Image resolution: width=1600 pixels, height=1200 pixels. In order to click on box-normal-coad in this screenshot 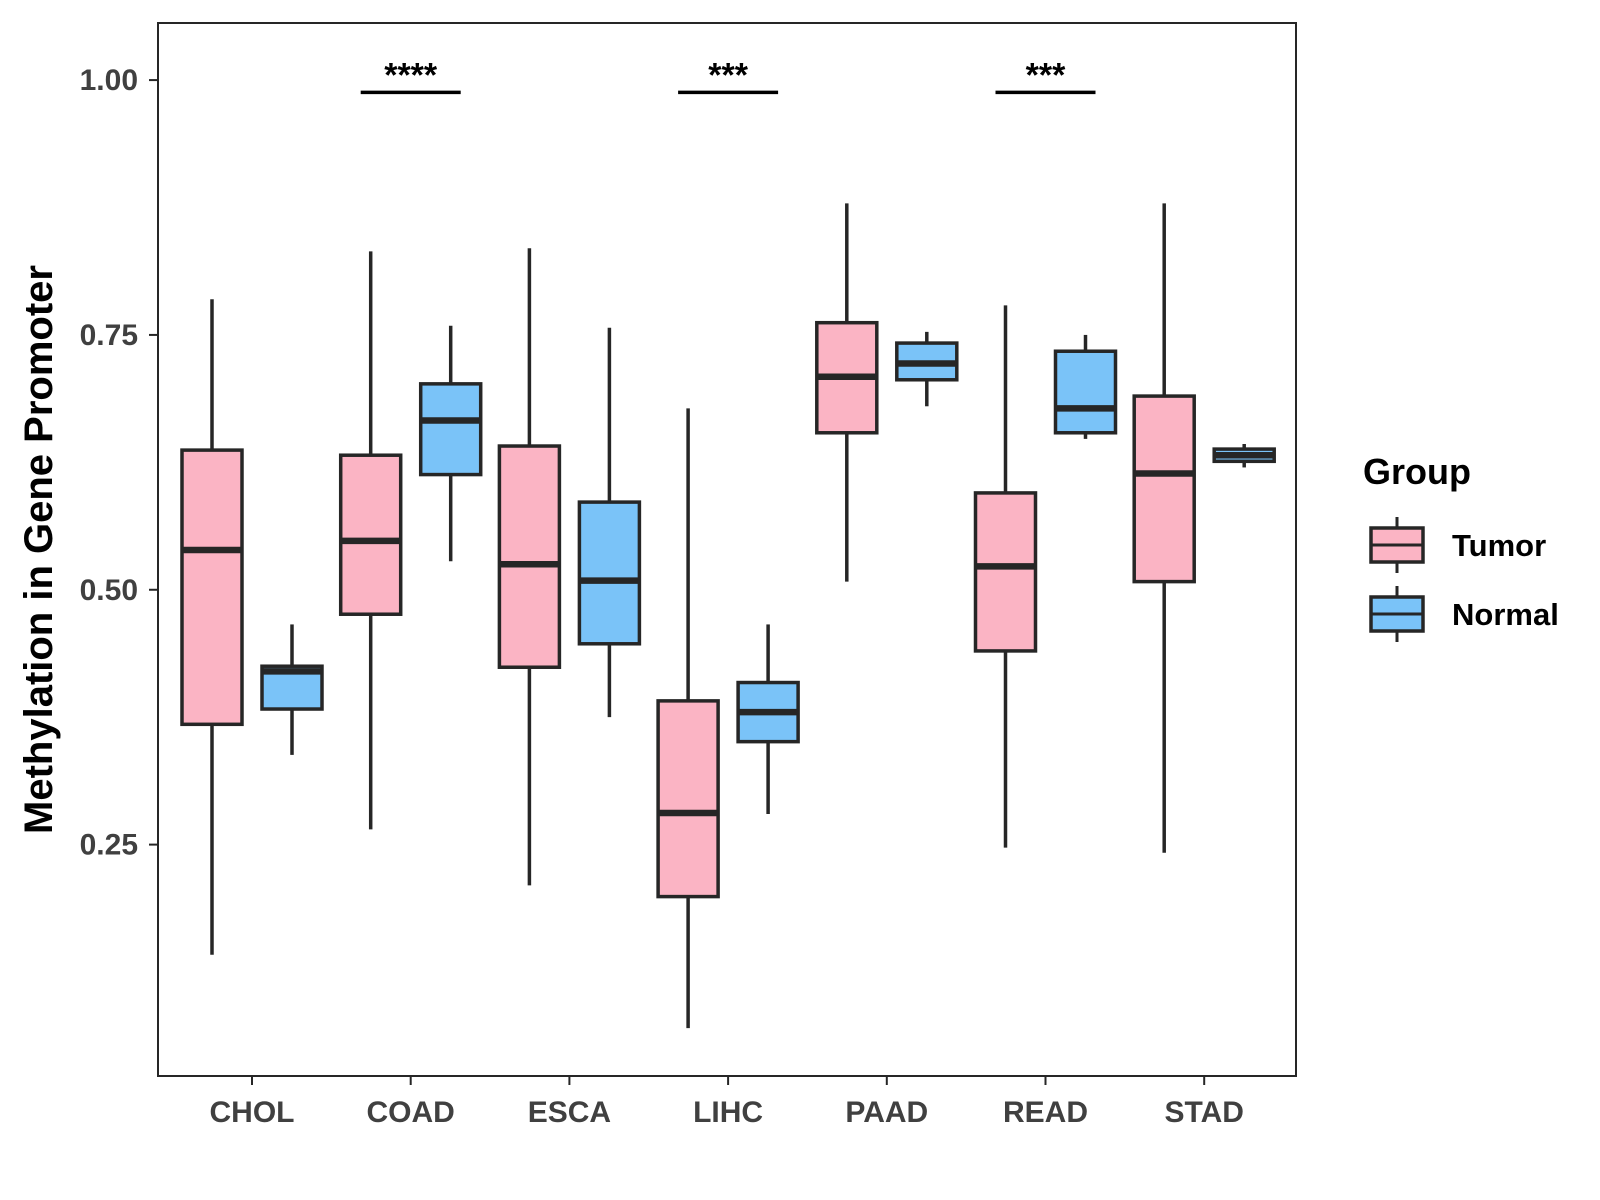, I will do `click(450, 443)`.